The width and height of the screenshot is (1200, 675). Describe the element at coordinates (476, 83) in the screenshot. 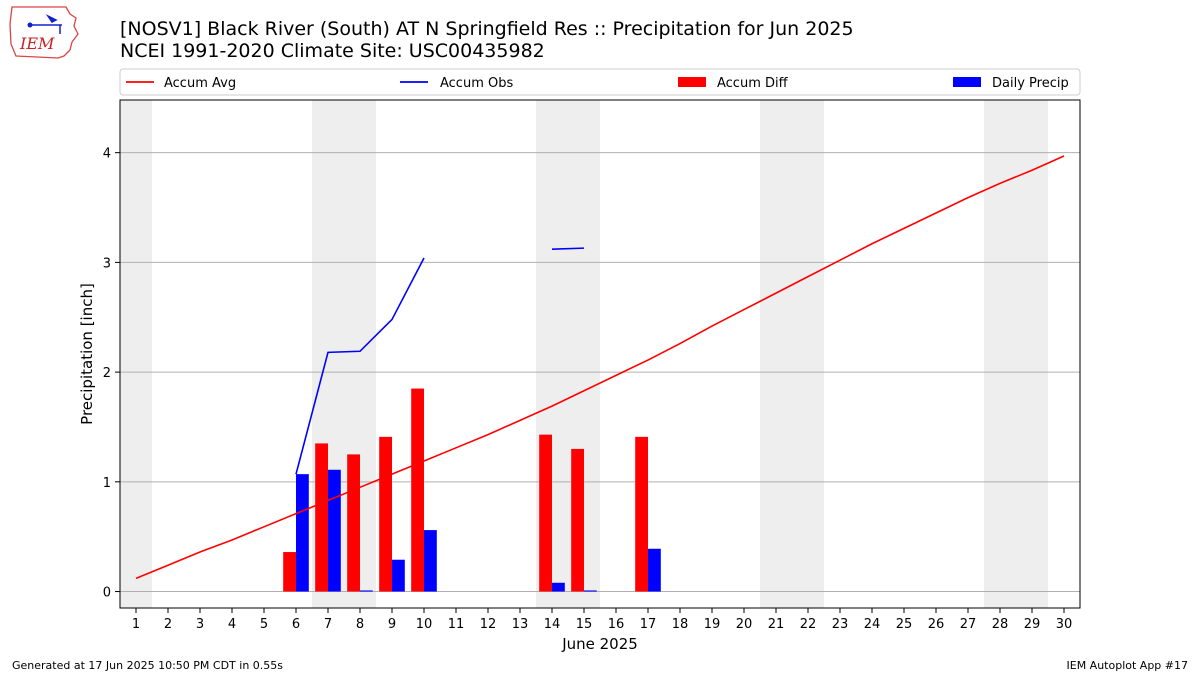

I see `legend-accum-obs-label: Accum Obs` at that location.